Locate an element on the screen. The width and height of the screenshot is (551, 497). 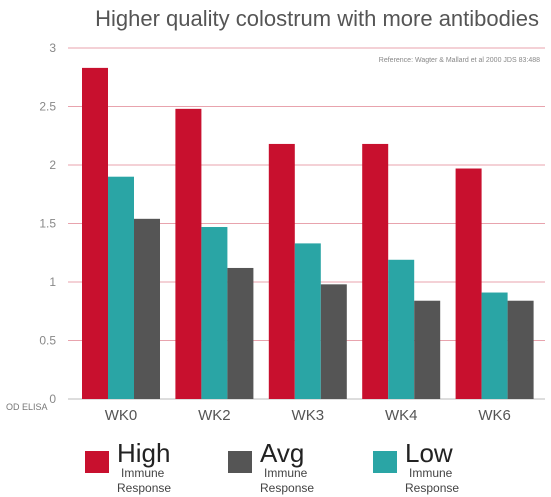
legend-swatch-low is located at coordinates (385, 462).